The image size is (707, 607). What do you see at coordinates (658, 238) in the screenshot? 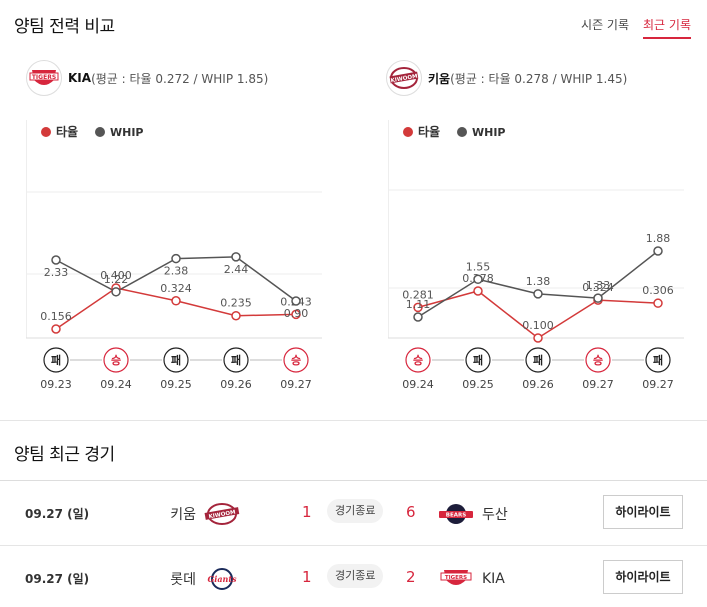
I see `whip-data-label: 1.88` at bounding box center [658, 238].